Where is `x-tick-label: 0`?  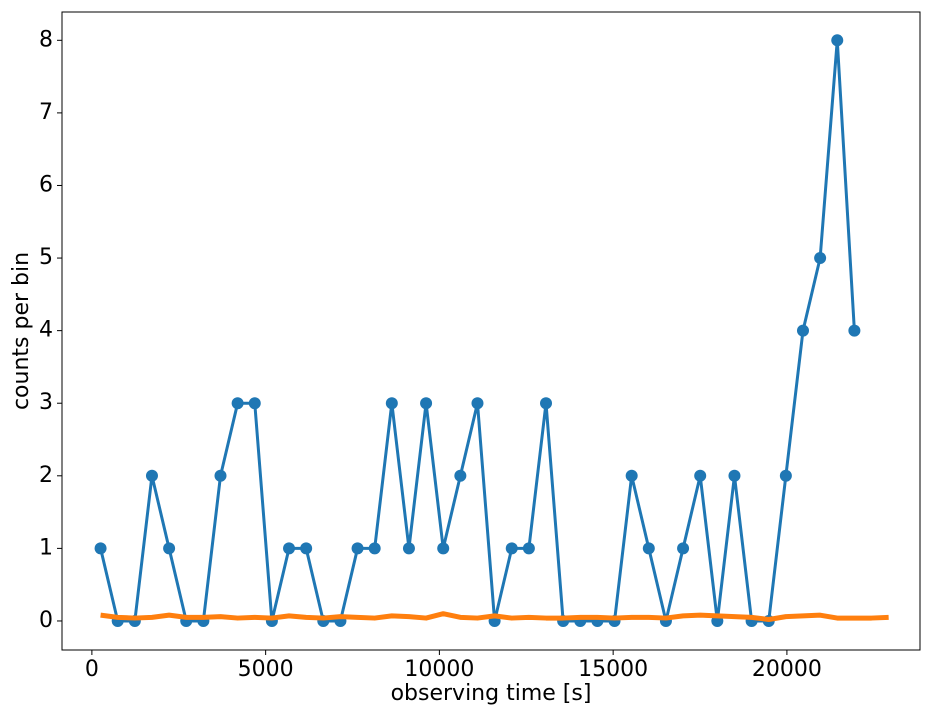 x-tick-label: 0 is located at coordinates (92, 669).